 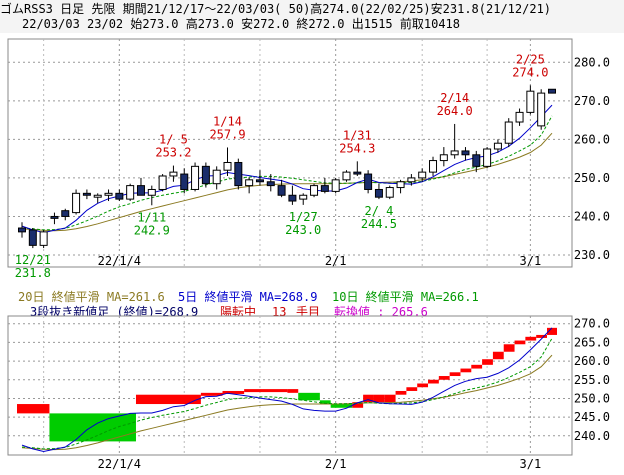 What do you see at coordinates (455, 111) in the screenshot?
I see `high-annotation-value: 264.0` at bounding box center [455, 111].